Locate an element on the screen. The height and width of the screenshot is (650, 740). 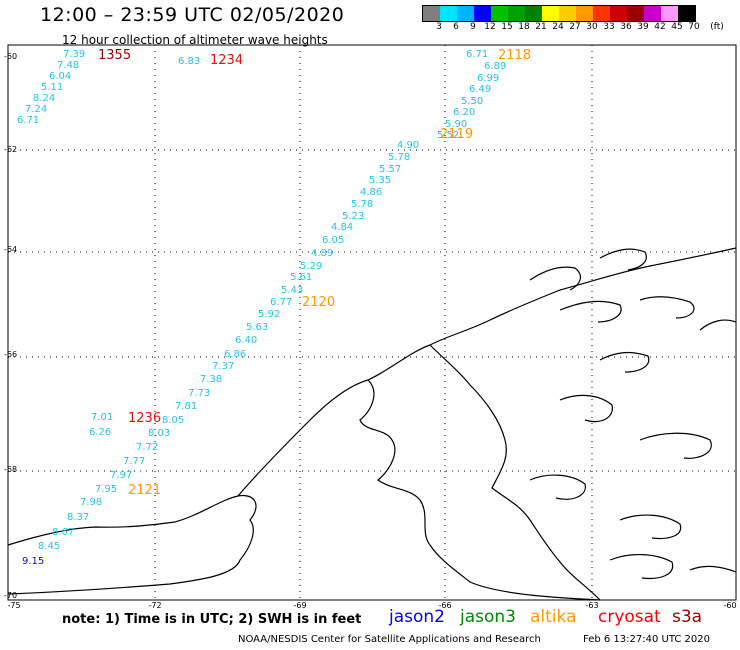
wave-height-value: 5.57 is located at coordinates (390, 169).